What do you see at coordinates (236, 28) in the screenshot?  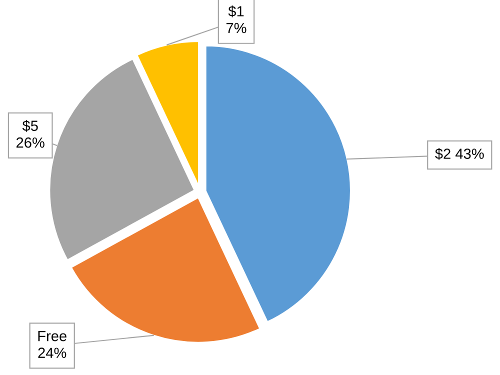 I see `data-label: 7%` at bounding box center [236, 28].